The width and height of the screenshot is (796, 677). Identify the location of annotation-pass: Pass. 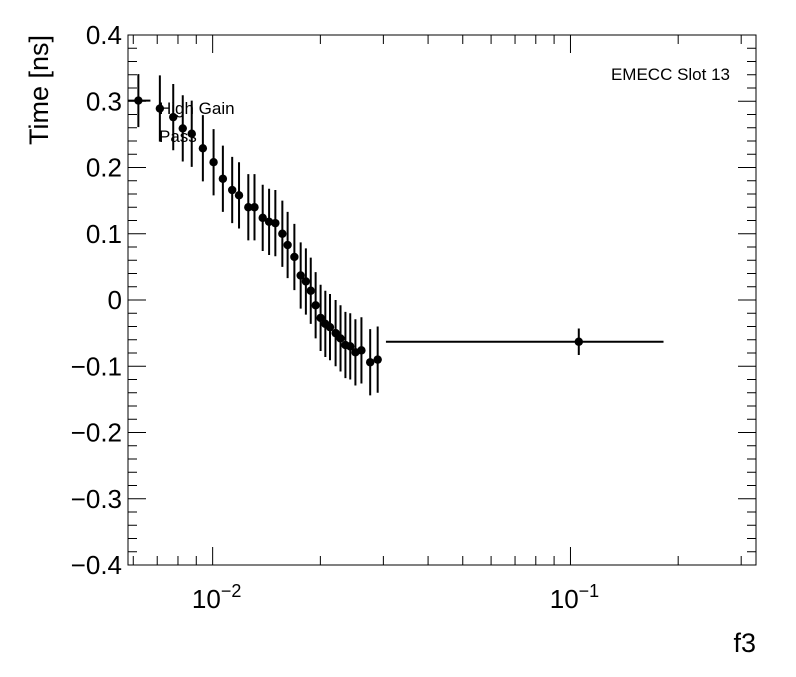
(178, 136).